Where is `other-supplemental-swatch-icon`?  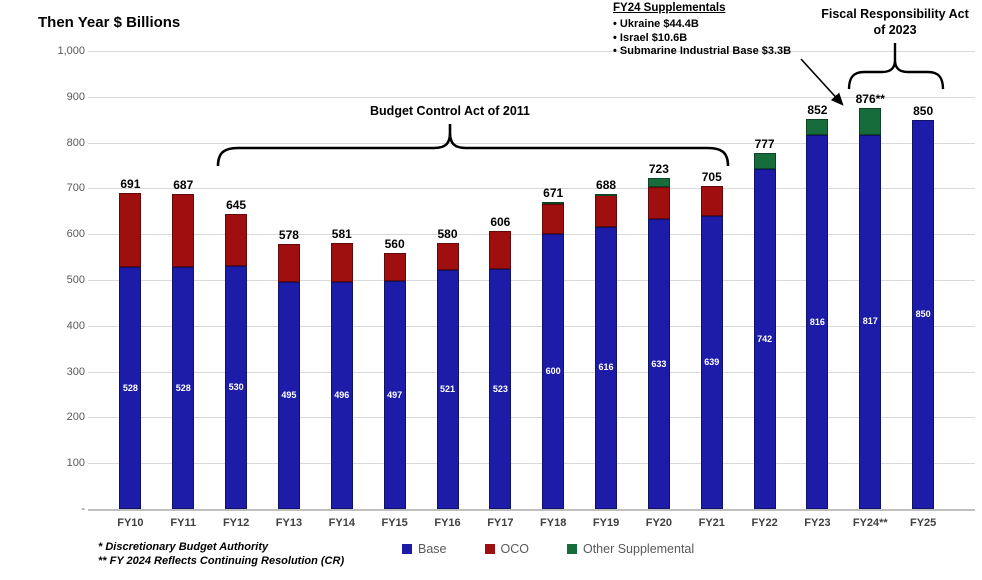 other-supplemental-swatch-icon is located at coordinates (571, 549).